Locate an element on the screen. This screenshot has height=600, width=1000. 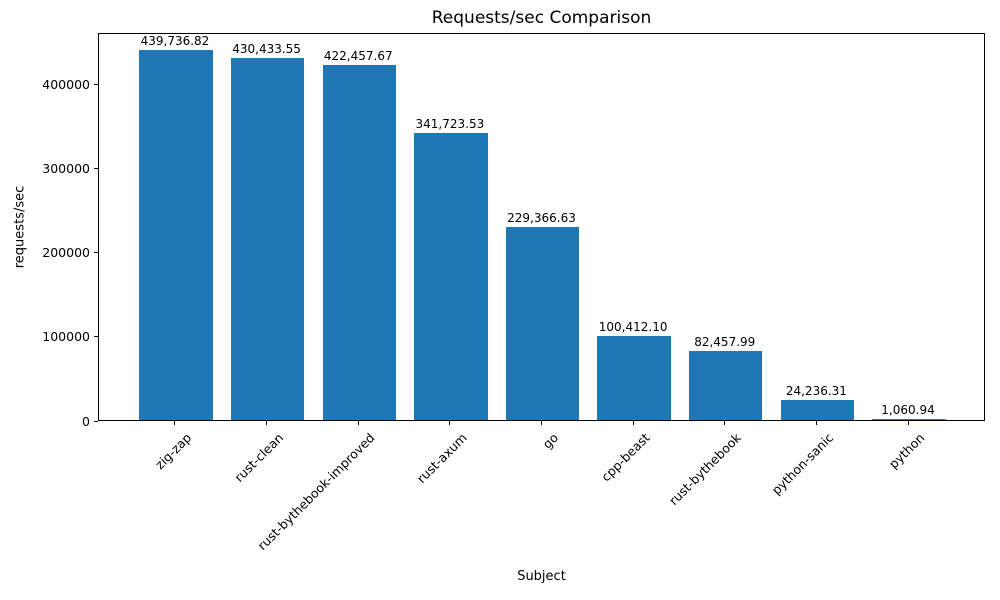
bar-value-label: 422,457.67 is located at coordinates (358, 55).